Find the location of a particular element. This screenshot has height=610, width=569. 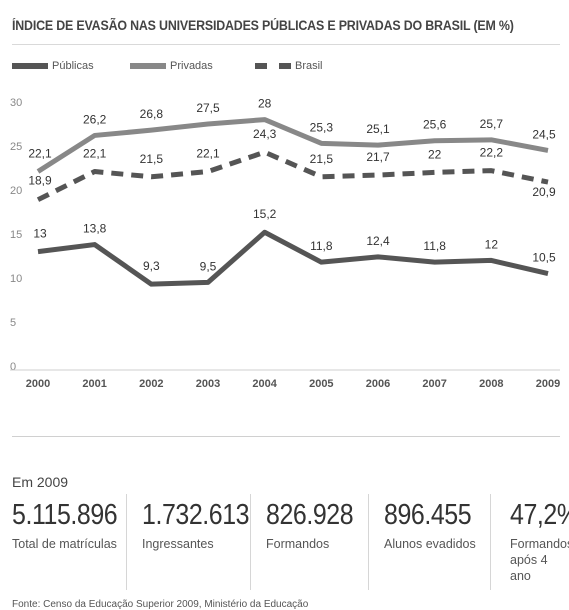

stat-value: 5.115.896 is located at coordinates (65, 515).